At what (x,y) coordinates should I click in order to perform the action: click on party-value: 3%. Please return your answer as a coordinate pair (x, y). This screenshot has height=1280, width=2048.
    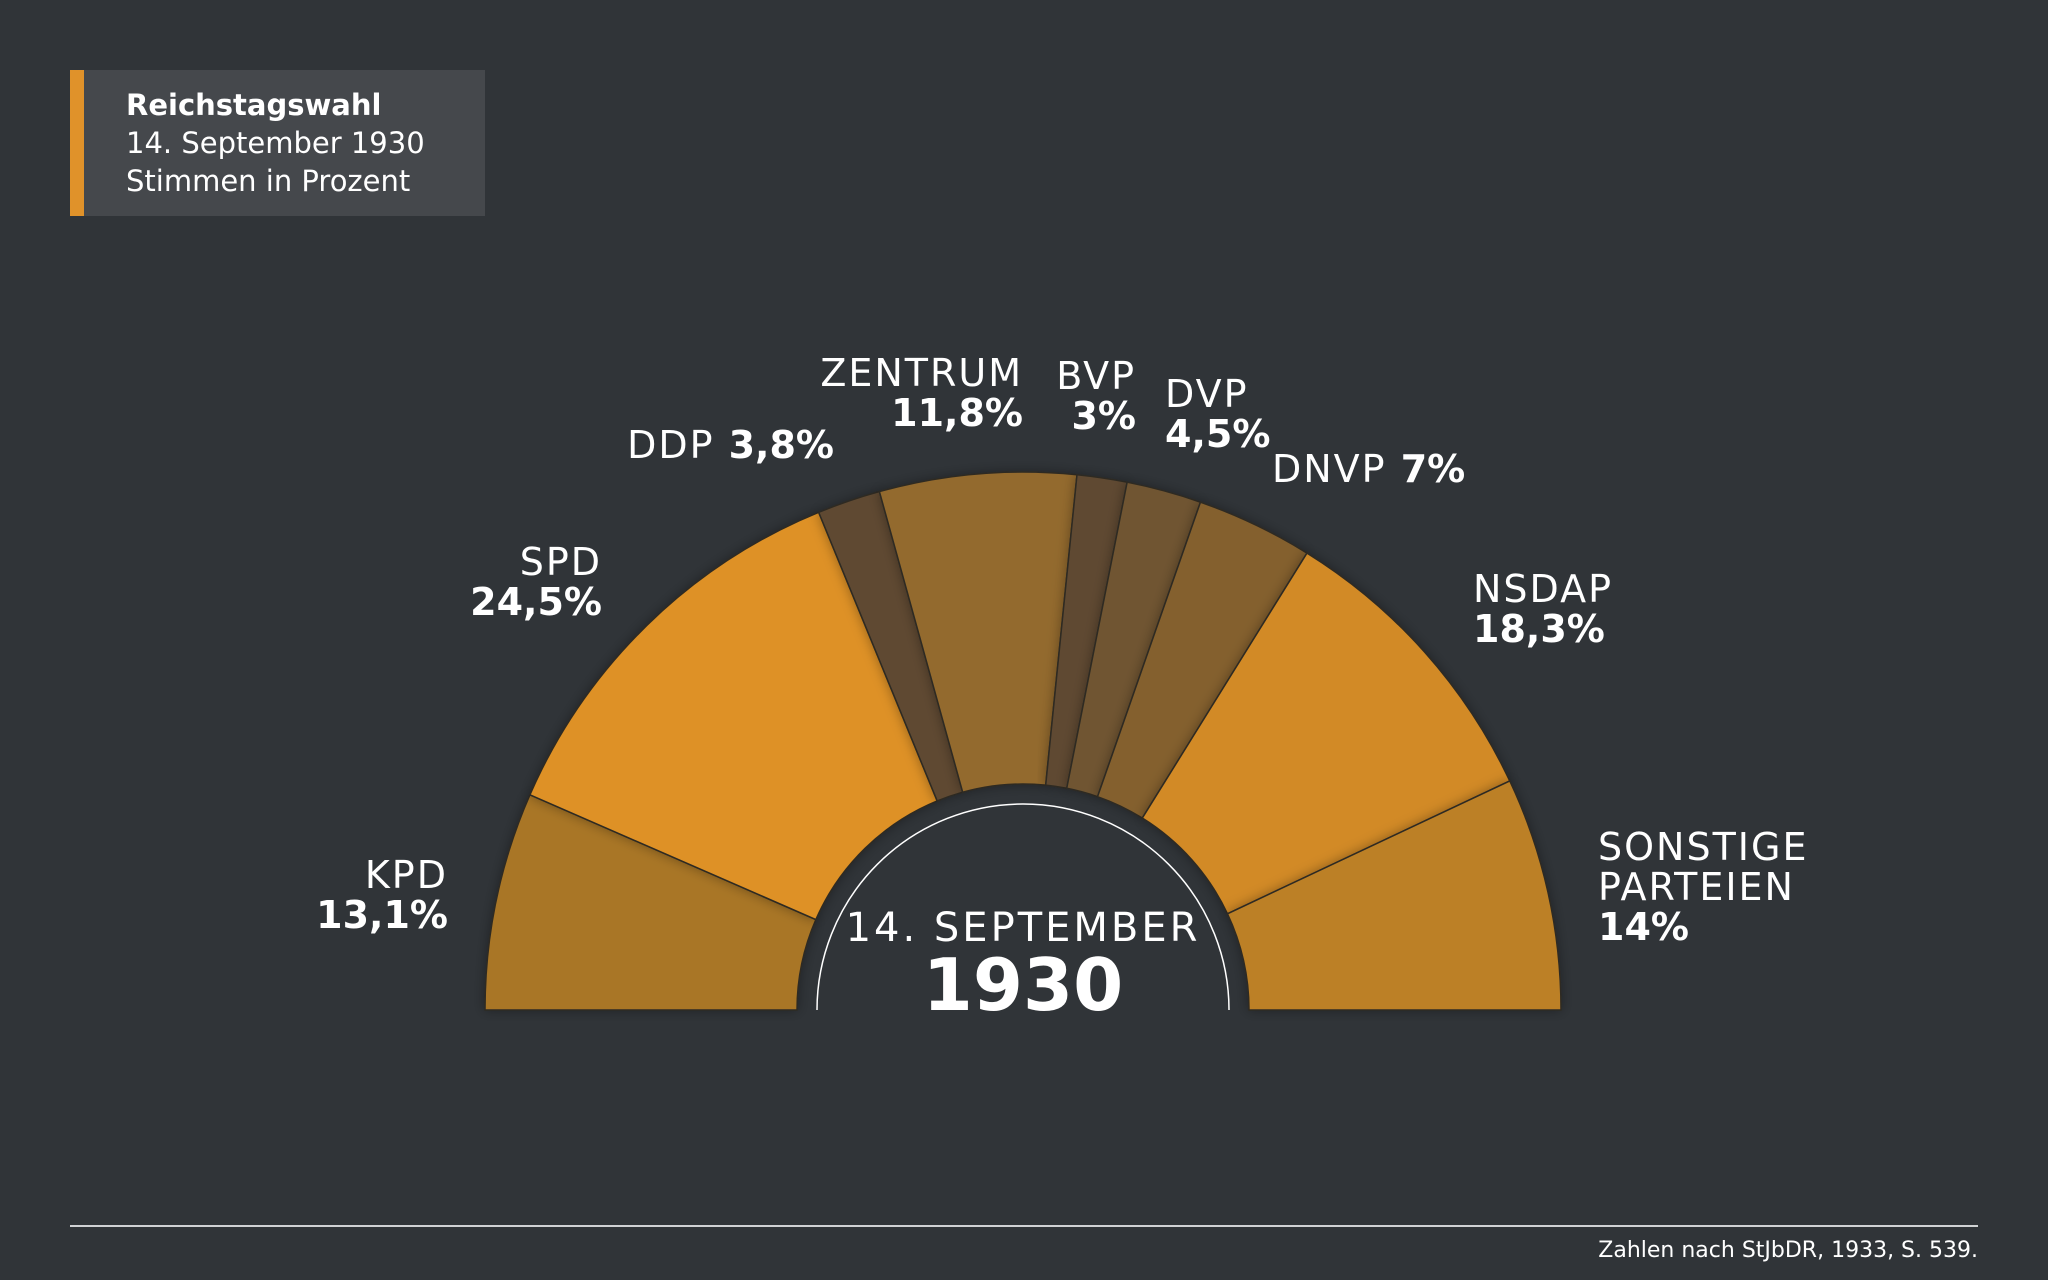
    Looking at the image, I should click on (1103, 416).